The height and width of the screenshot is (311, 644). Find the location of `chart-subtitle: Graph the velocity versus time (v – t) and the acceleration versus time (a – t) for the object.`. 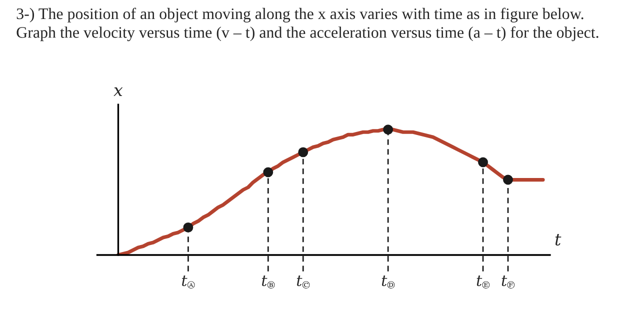

chart-subtitle: Graph the velocity versus time (v – t) and the acceleration versus time (a – t) for the object. is located at coordinates (307, 34).